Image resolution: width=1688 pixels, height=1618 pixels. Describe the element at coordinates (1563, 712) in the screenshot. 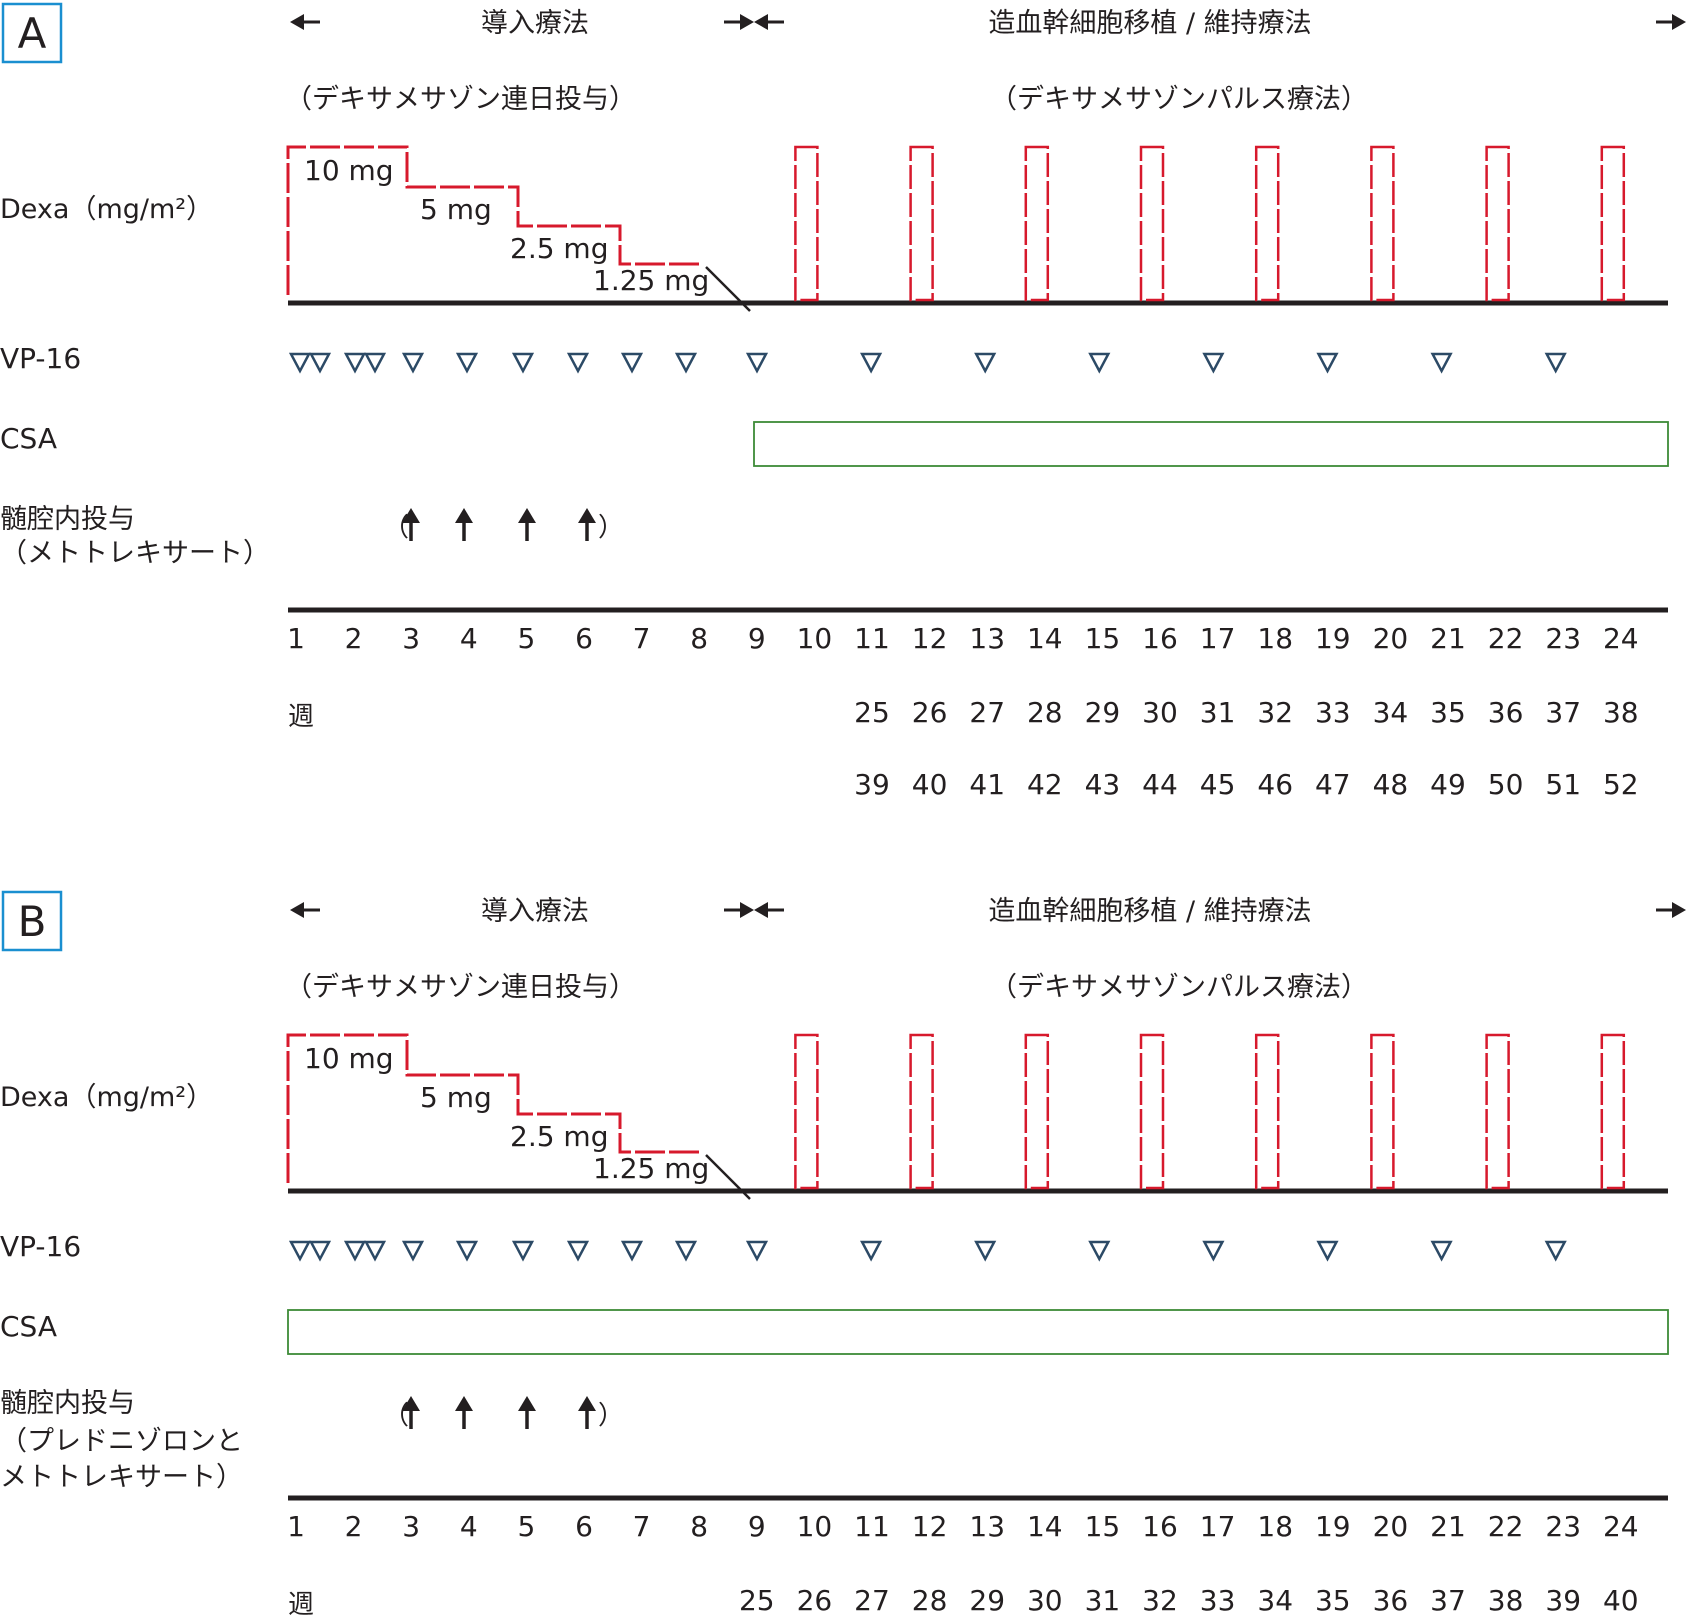

I see `week-number: 37` at that location.